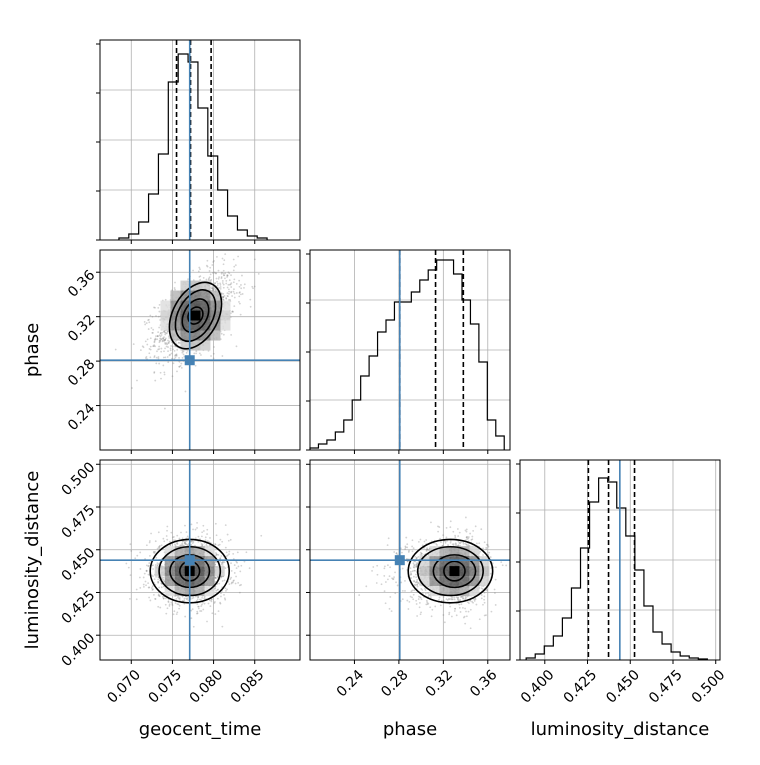 The width and height of the screenshot is (760, 765). I want to click on joint-content, so click(200, 560).